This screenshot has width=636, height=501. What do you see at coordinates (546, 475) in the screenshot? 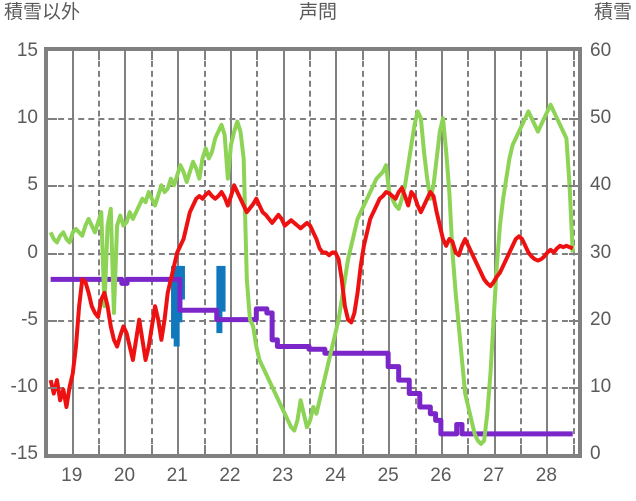
I see `x-axis-tick-label: 28` at bounding box center [546, 475].